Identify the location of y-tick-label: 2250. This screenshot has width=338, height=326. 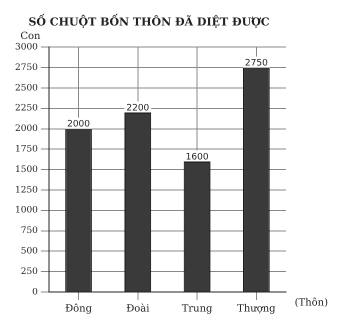
(26, 109).